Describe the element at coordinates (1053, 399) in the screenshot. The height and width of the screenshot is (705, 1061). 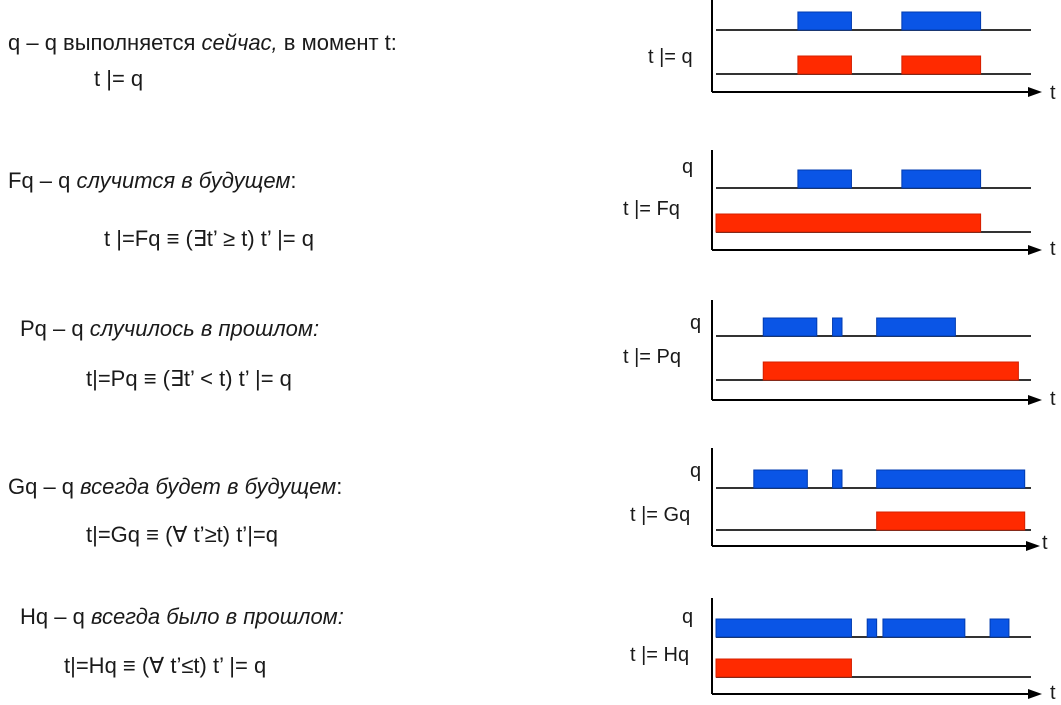
I see `row-past-axis-label: t` at that location.